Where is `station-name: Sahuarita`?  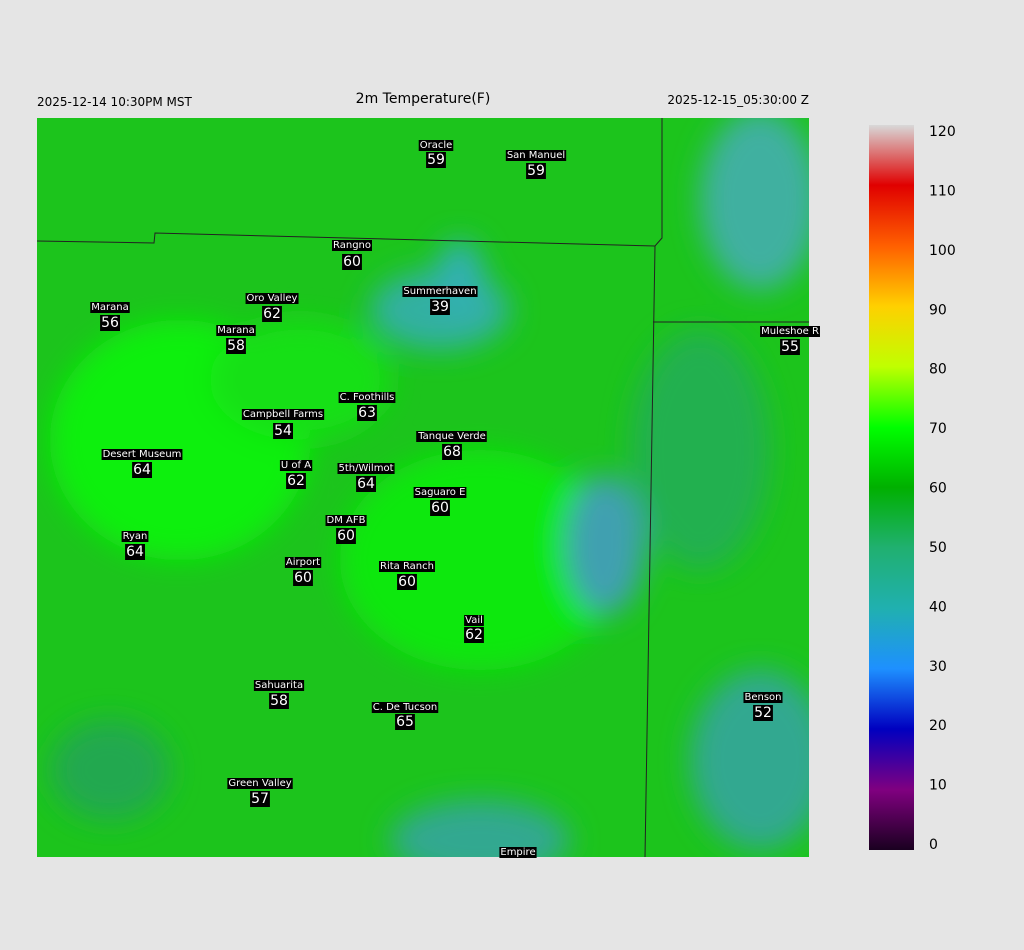
station-name: Sahuarita is located at coordinates (279, 685).